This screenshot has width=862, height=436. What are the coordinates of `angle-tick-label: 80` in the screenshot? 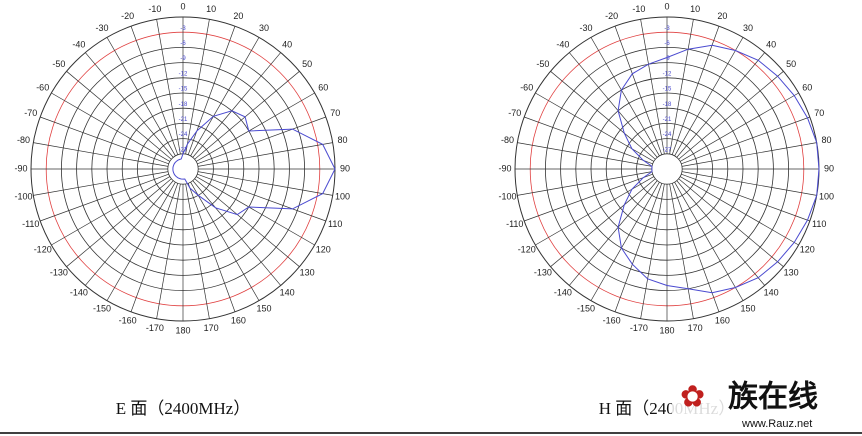 It's located at (343, 140).